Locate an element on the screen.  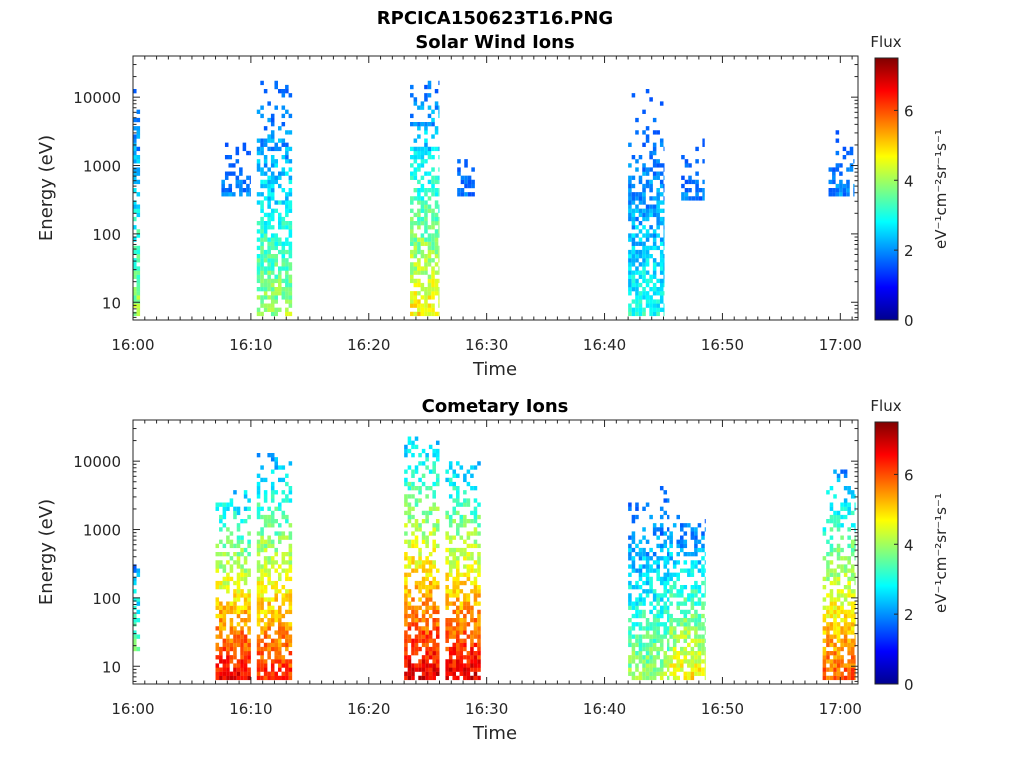
y-tick-label: 10 is located at coordinates (111, 303).